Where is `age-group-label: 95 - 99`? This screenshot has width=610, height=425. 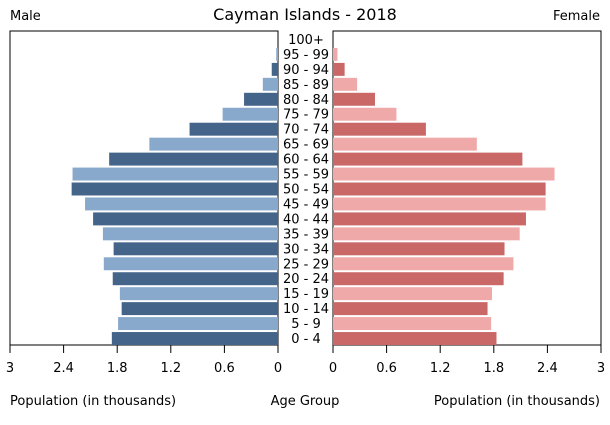
age-group-label: 95 - 99 is located at coordinates (306, 55).